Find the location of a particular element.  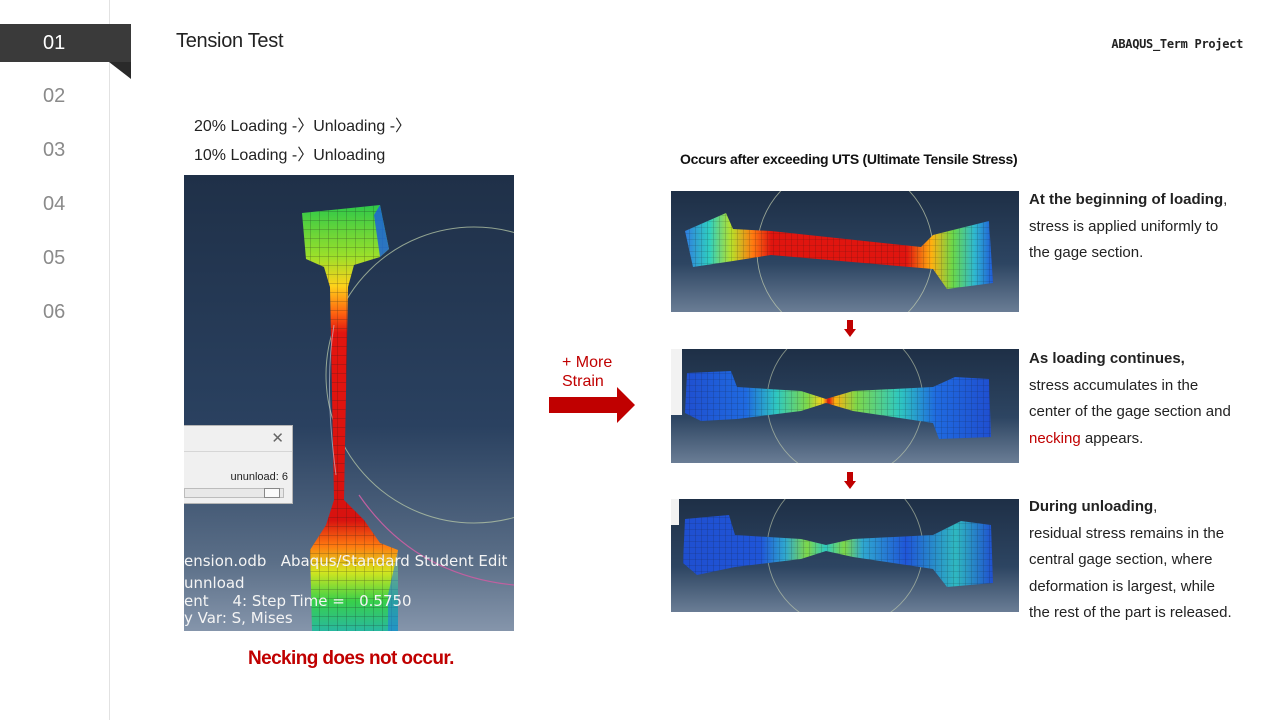

viewport-variable-line: y Var: S, Mises is located at coordinates (238, 618).